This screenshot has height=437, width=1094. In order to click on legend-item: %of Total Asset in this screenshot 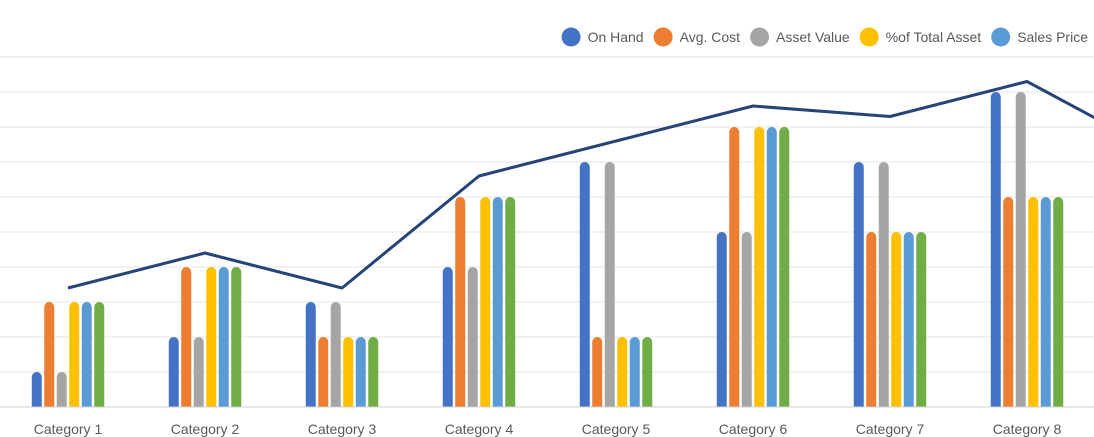, I will do `click(920, 37)`.